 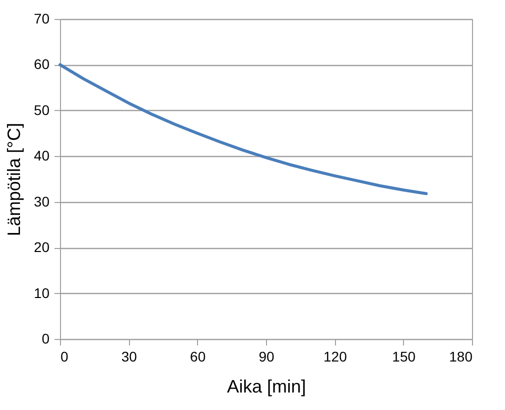 I want to click on y-tick-label: 20, so click(x=42, y=247).